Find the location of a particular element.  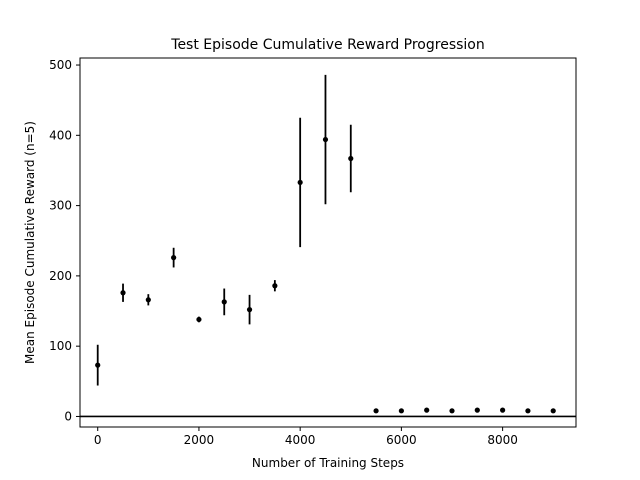

y-tick-label: 300 is located at coordinates (60, 206).